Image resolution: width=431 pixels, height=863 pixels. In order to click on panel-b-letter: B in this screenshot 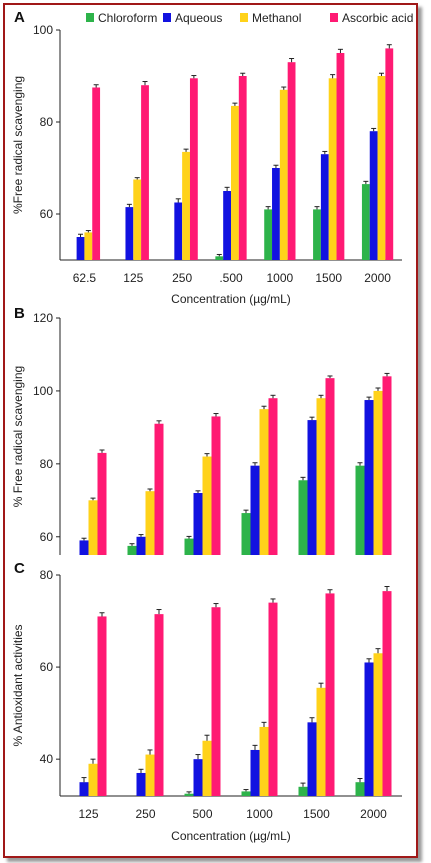, I will do `click(19, 313)`.